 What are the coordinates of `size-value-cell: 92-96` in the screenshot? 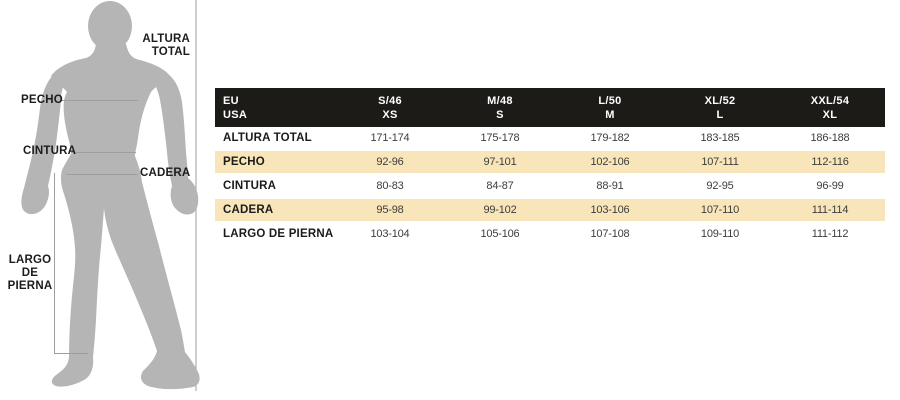 It's located at (390, 162).